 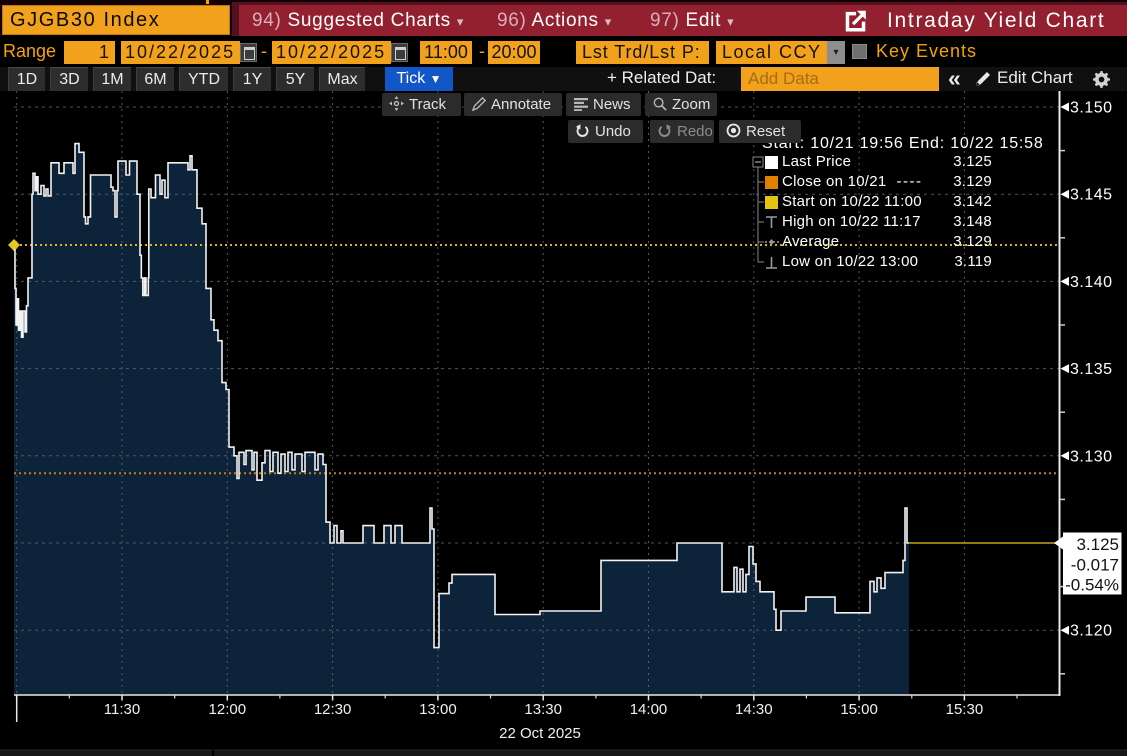 What do you see at coordinates (228, 709) in the screenshot?
I see `svg-text: 12:00` at bounding box center [228, 709].